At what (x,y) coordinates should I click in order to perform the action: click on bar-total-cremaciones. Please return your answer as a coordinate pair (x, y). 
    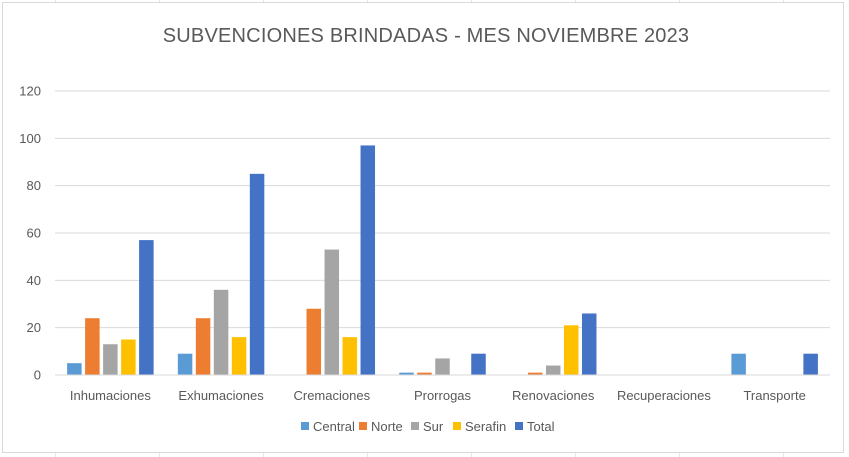
    Looking at the image, I should click on (368, 260).